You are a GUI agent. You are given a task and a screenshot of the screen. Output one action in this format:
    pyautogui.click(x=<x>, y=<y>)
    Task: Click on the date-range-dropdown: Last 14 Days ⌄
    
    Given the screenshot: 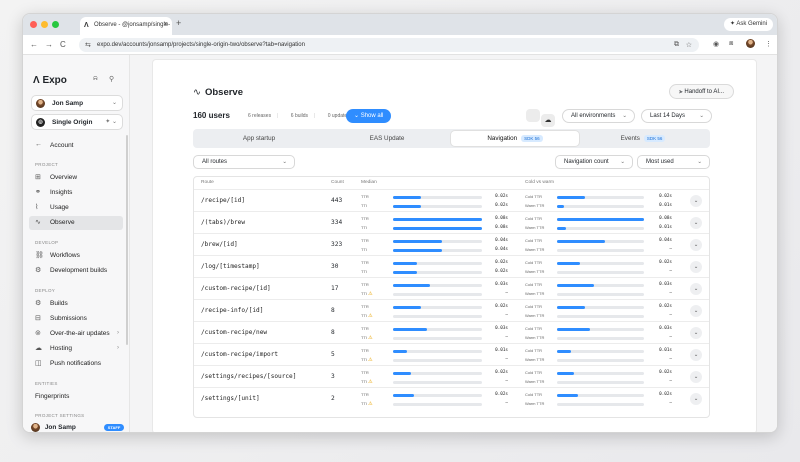 What is the action you would take?
    pyautogui.click(x=676, y=116)
    